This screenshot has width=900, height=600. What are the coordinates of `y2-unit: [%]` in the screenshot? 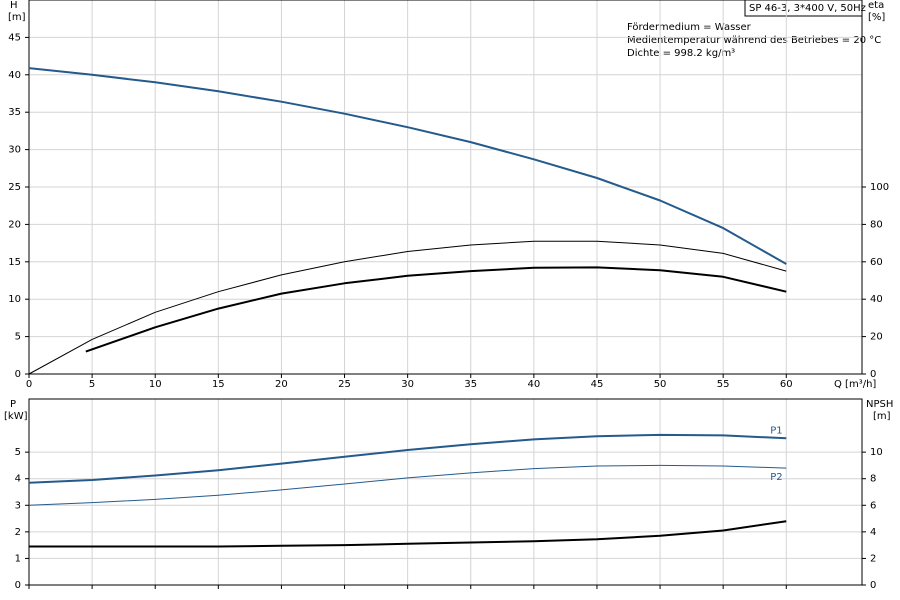 It's located at (876, 17).